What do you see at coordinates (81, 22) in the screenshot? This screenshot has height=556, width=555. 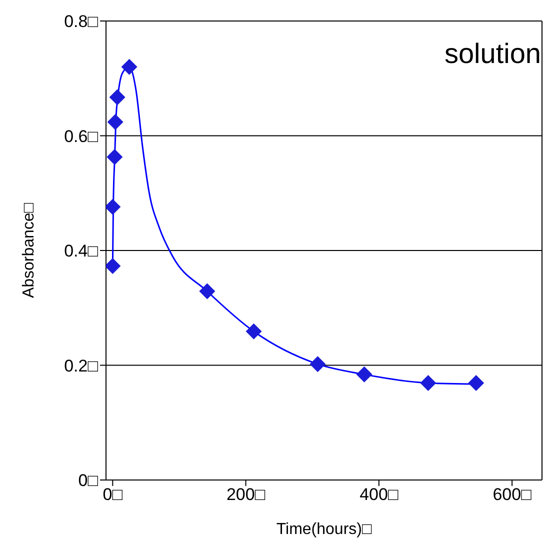 I see `y-tick-label: 0.8□` at bounding box center [81, 22].